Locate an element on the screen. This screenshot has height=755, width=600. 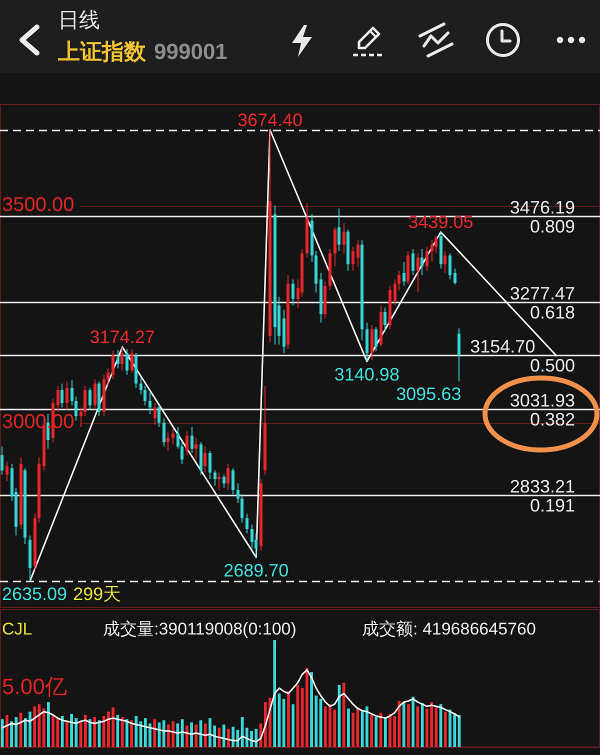
chart-title: CJL is located at coordinates (17, 629).